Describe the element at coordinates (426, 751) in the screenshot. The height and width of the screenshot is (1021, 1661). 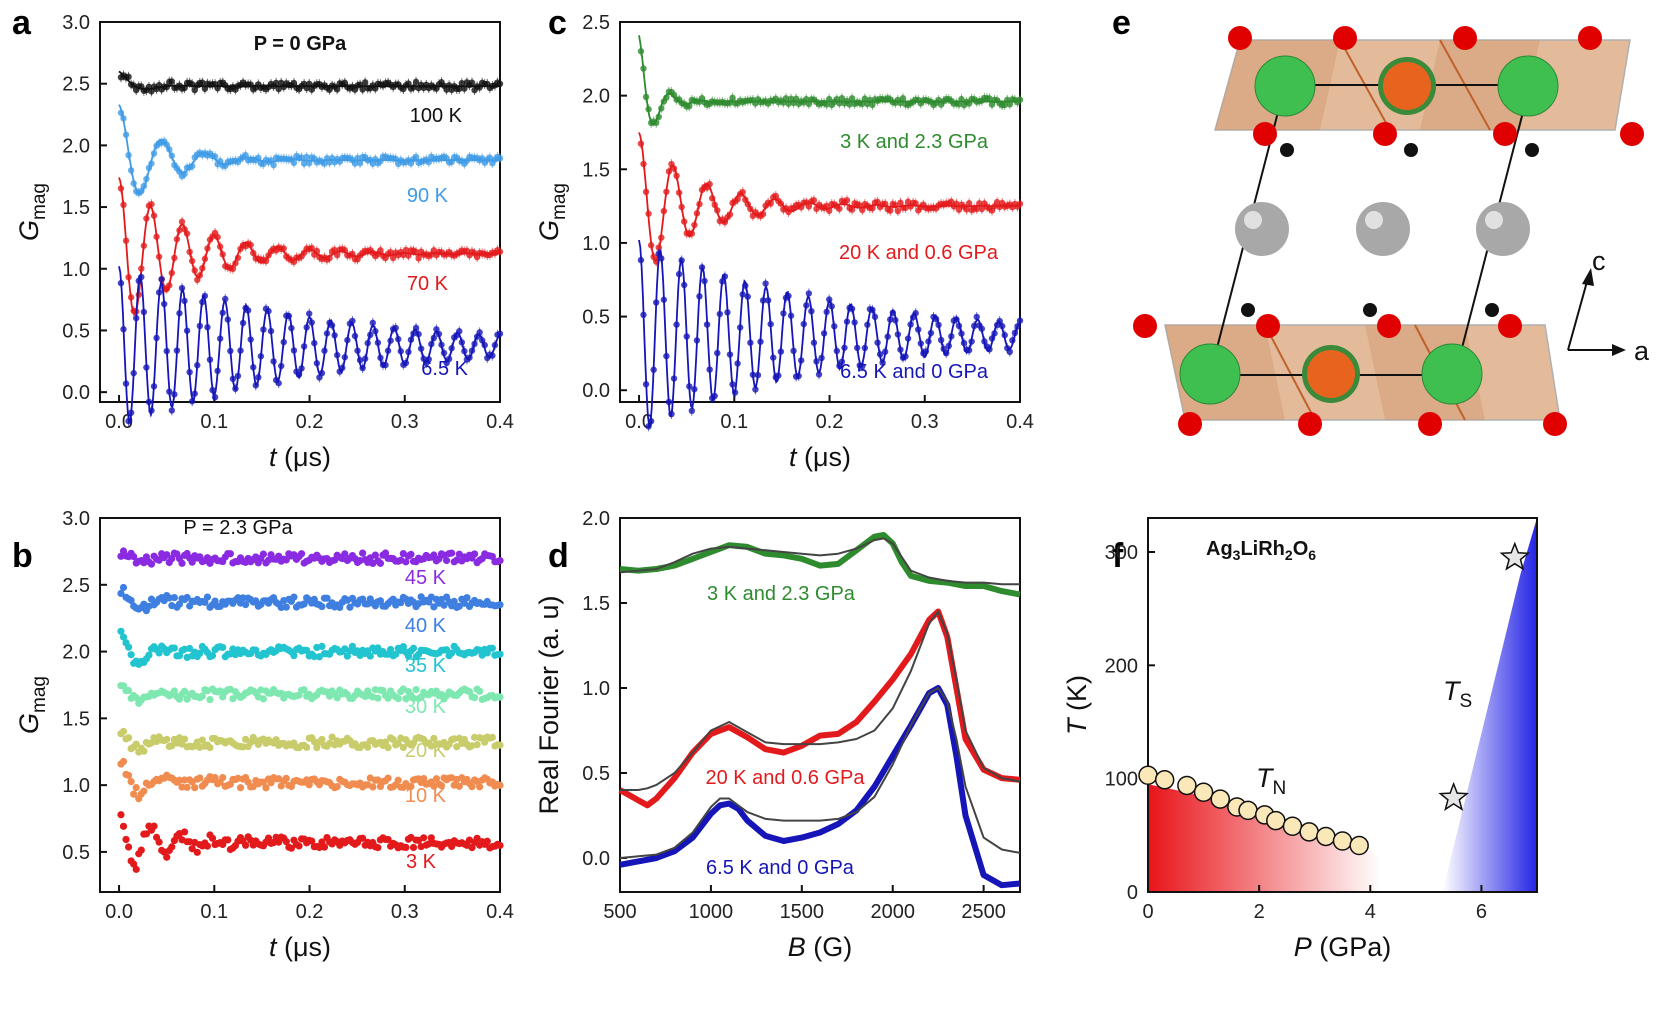
I see `series-label: 20 K` at that location.